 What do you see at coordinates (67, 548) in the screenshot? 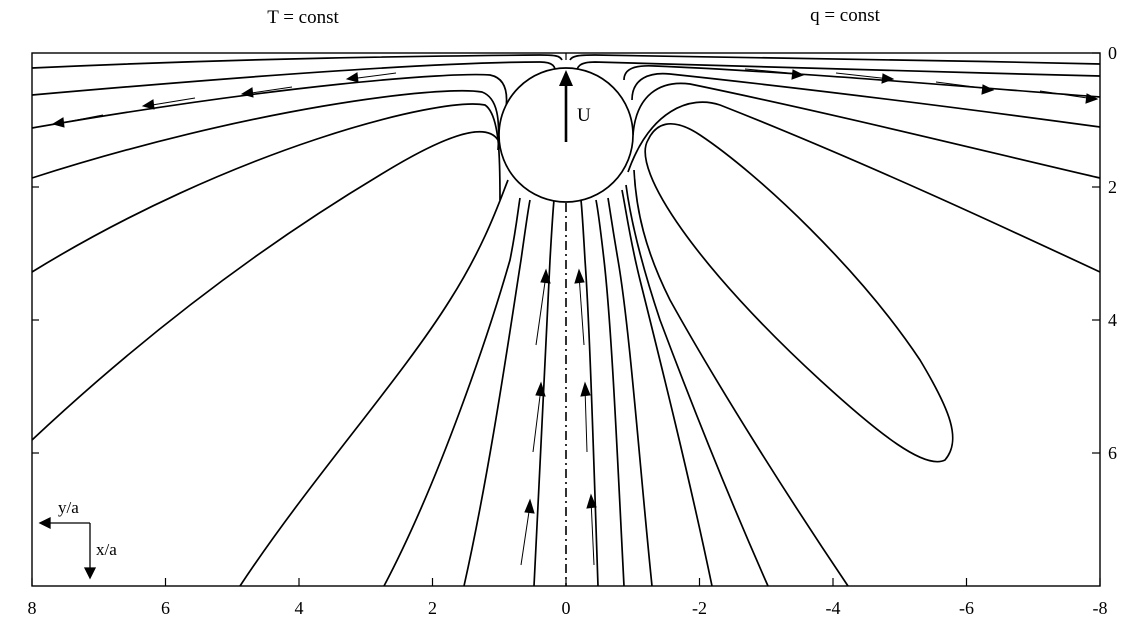
I see `coordinate-indicator` at bounding box center [67, 548].